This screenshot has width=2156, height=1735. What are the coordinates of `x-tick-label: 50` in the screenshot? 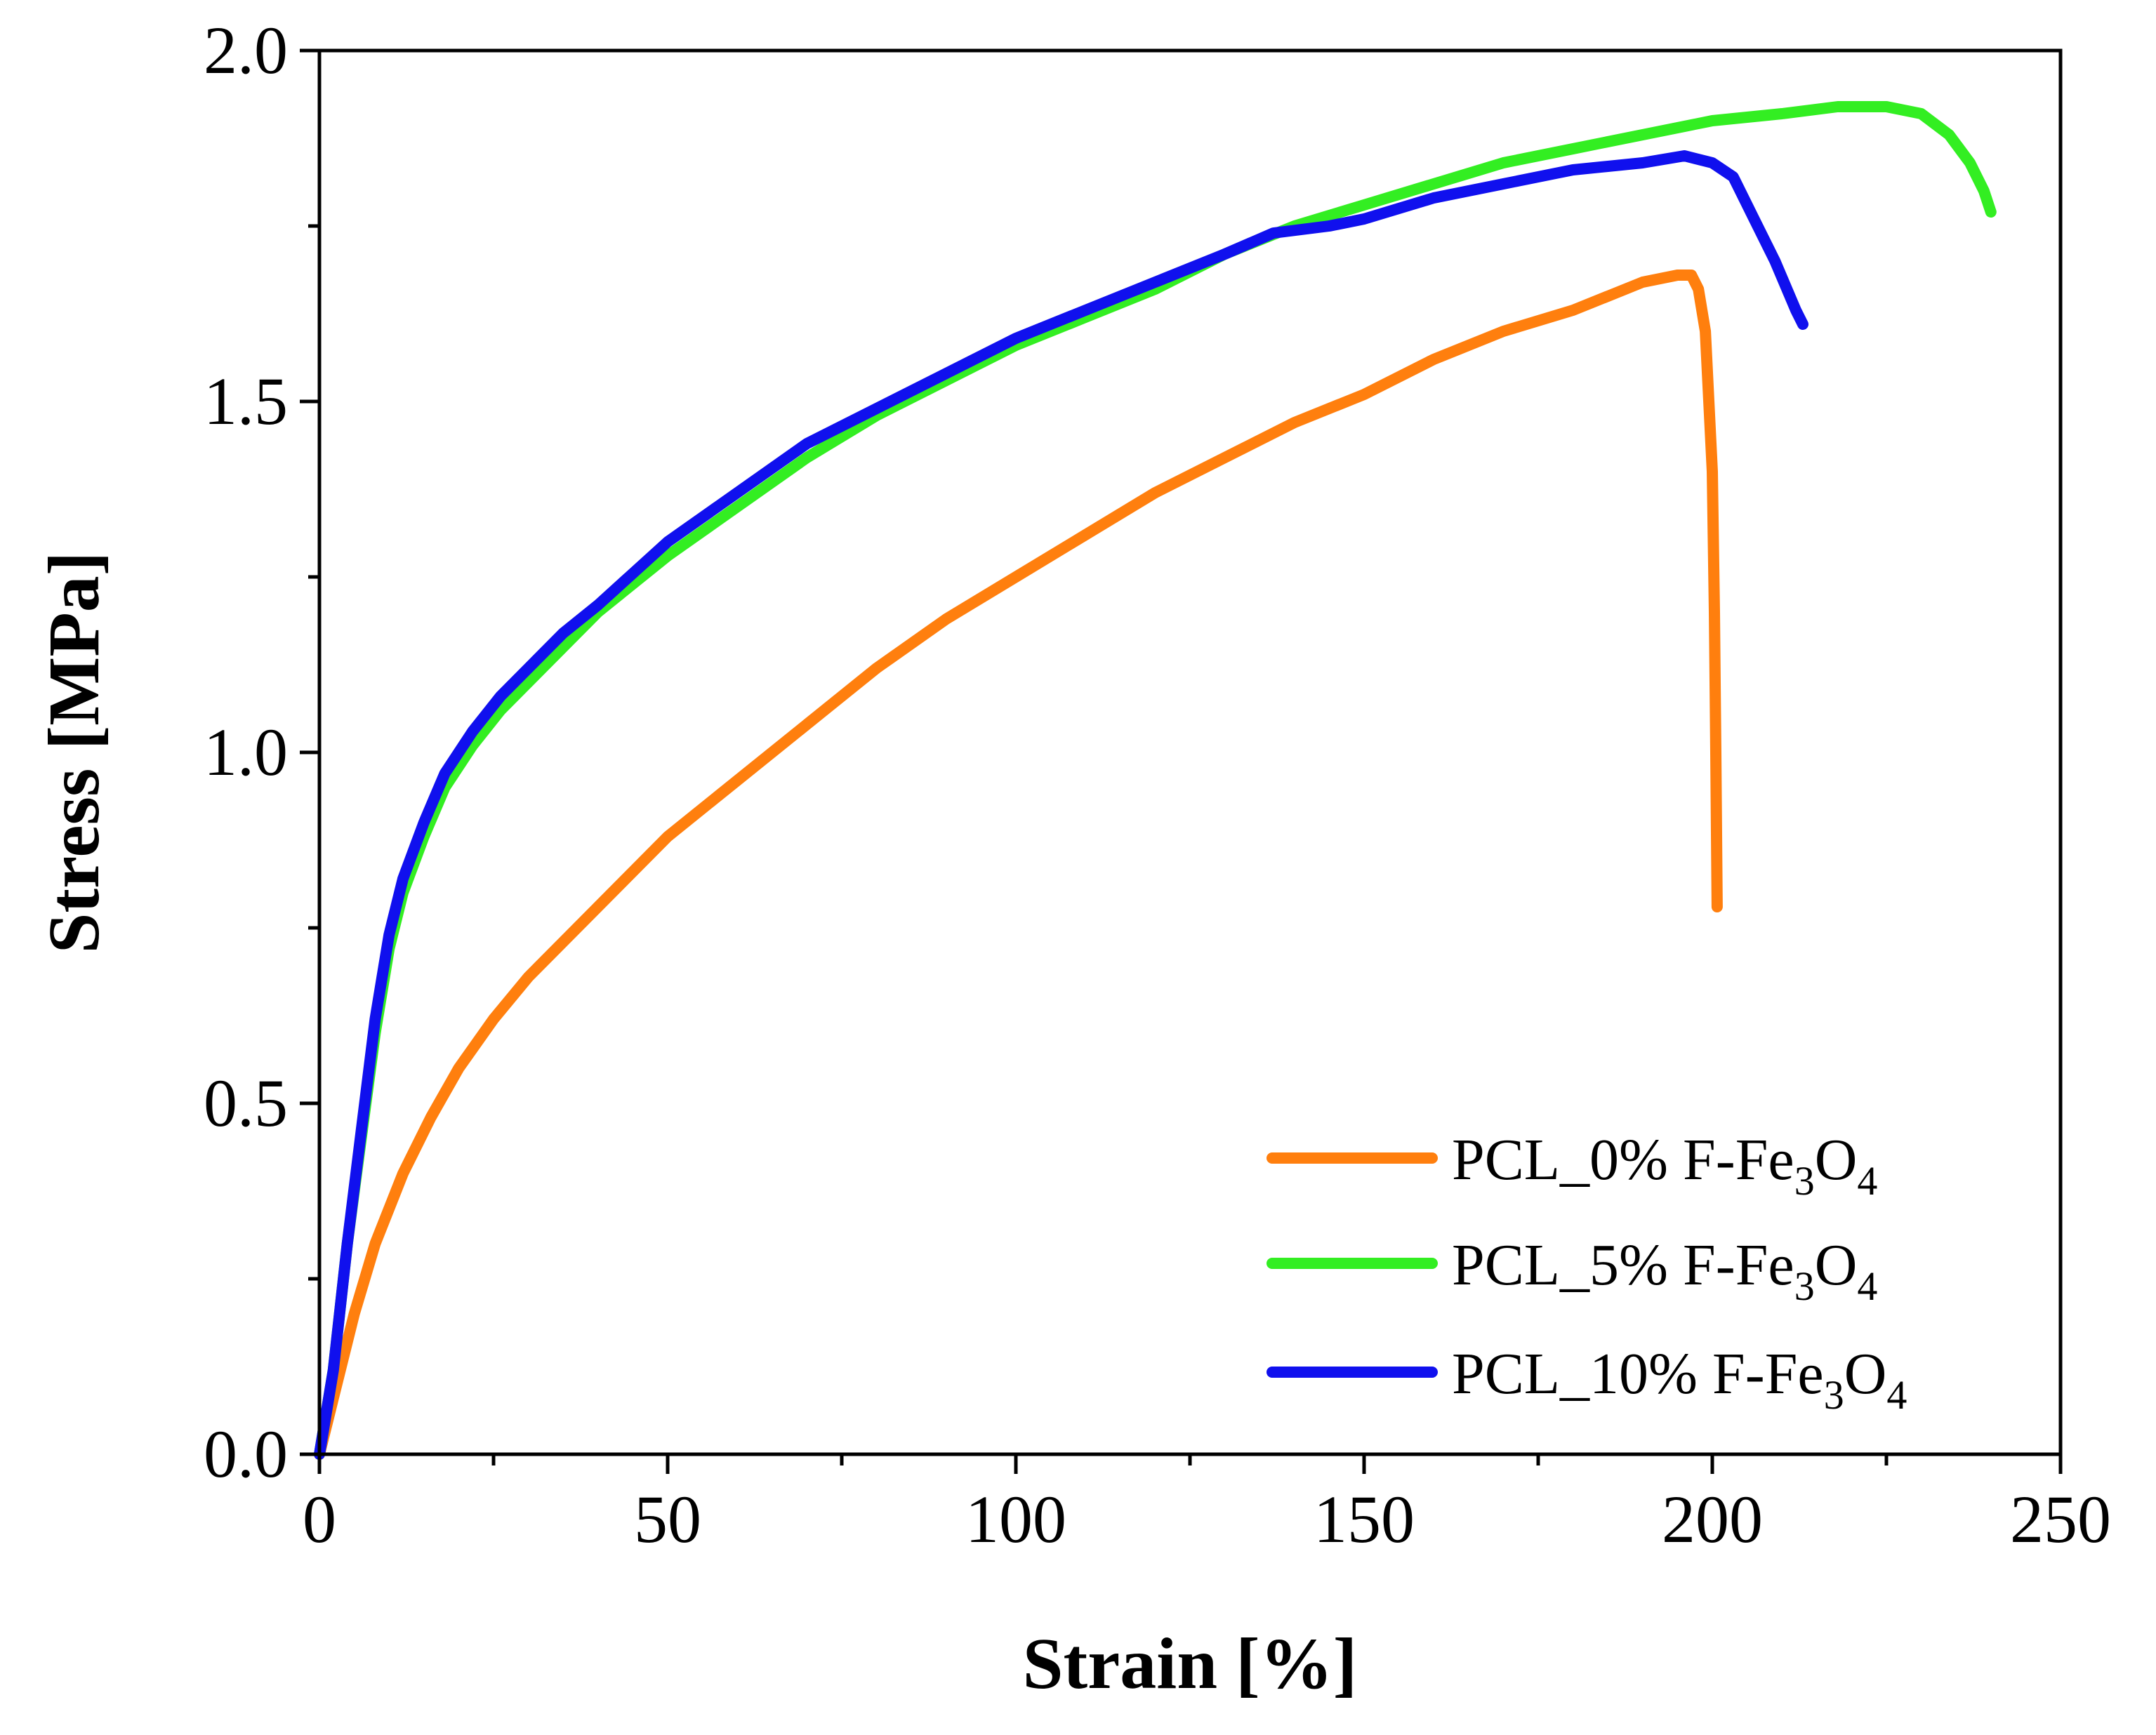 It's located at (667, 1519).